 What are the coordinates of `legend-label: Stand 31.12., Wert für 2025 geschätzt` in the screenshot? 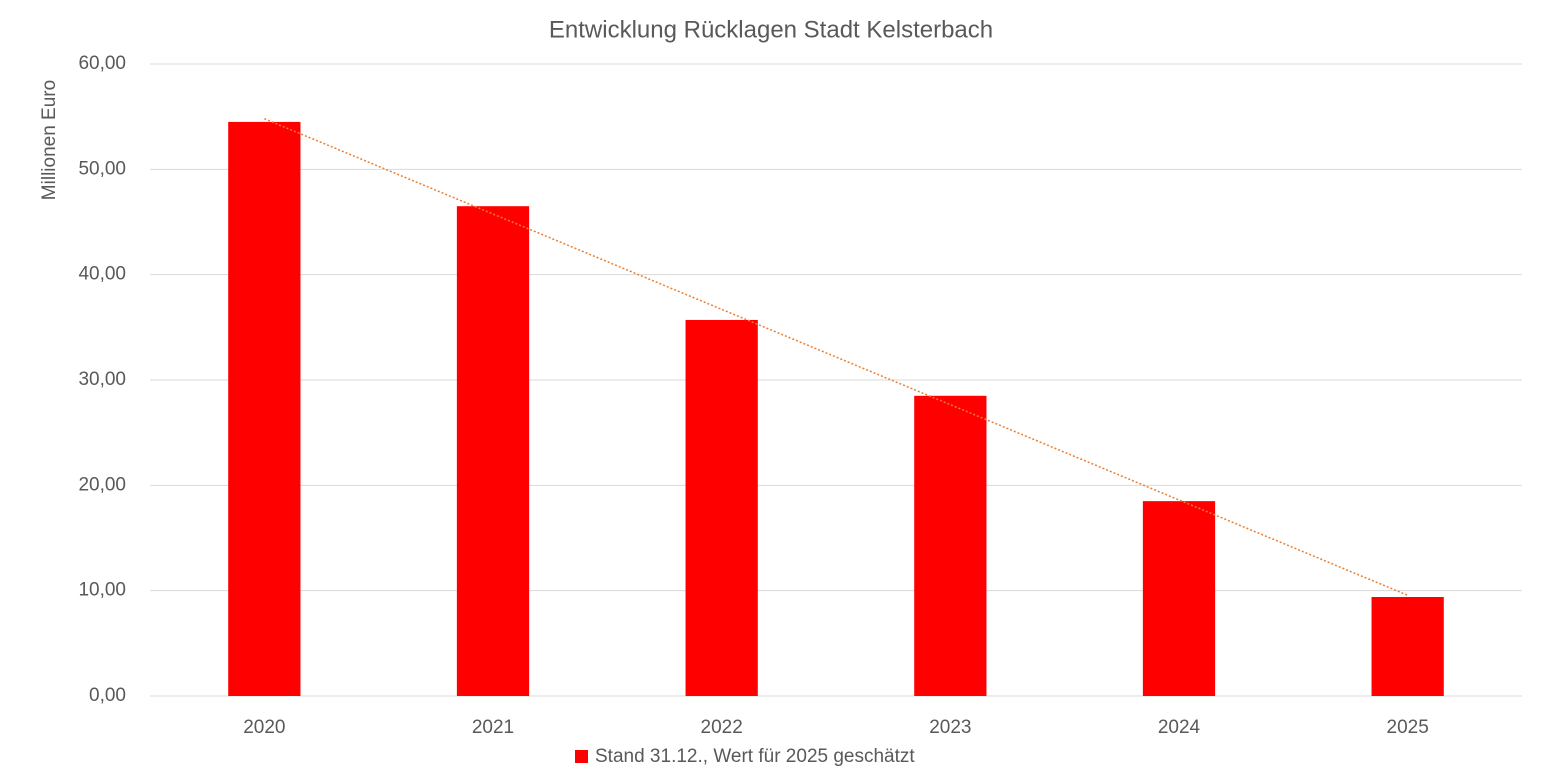 It's located at (755, 756).